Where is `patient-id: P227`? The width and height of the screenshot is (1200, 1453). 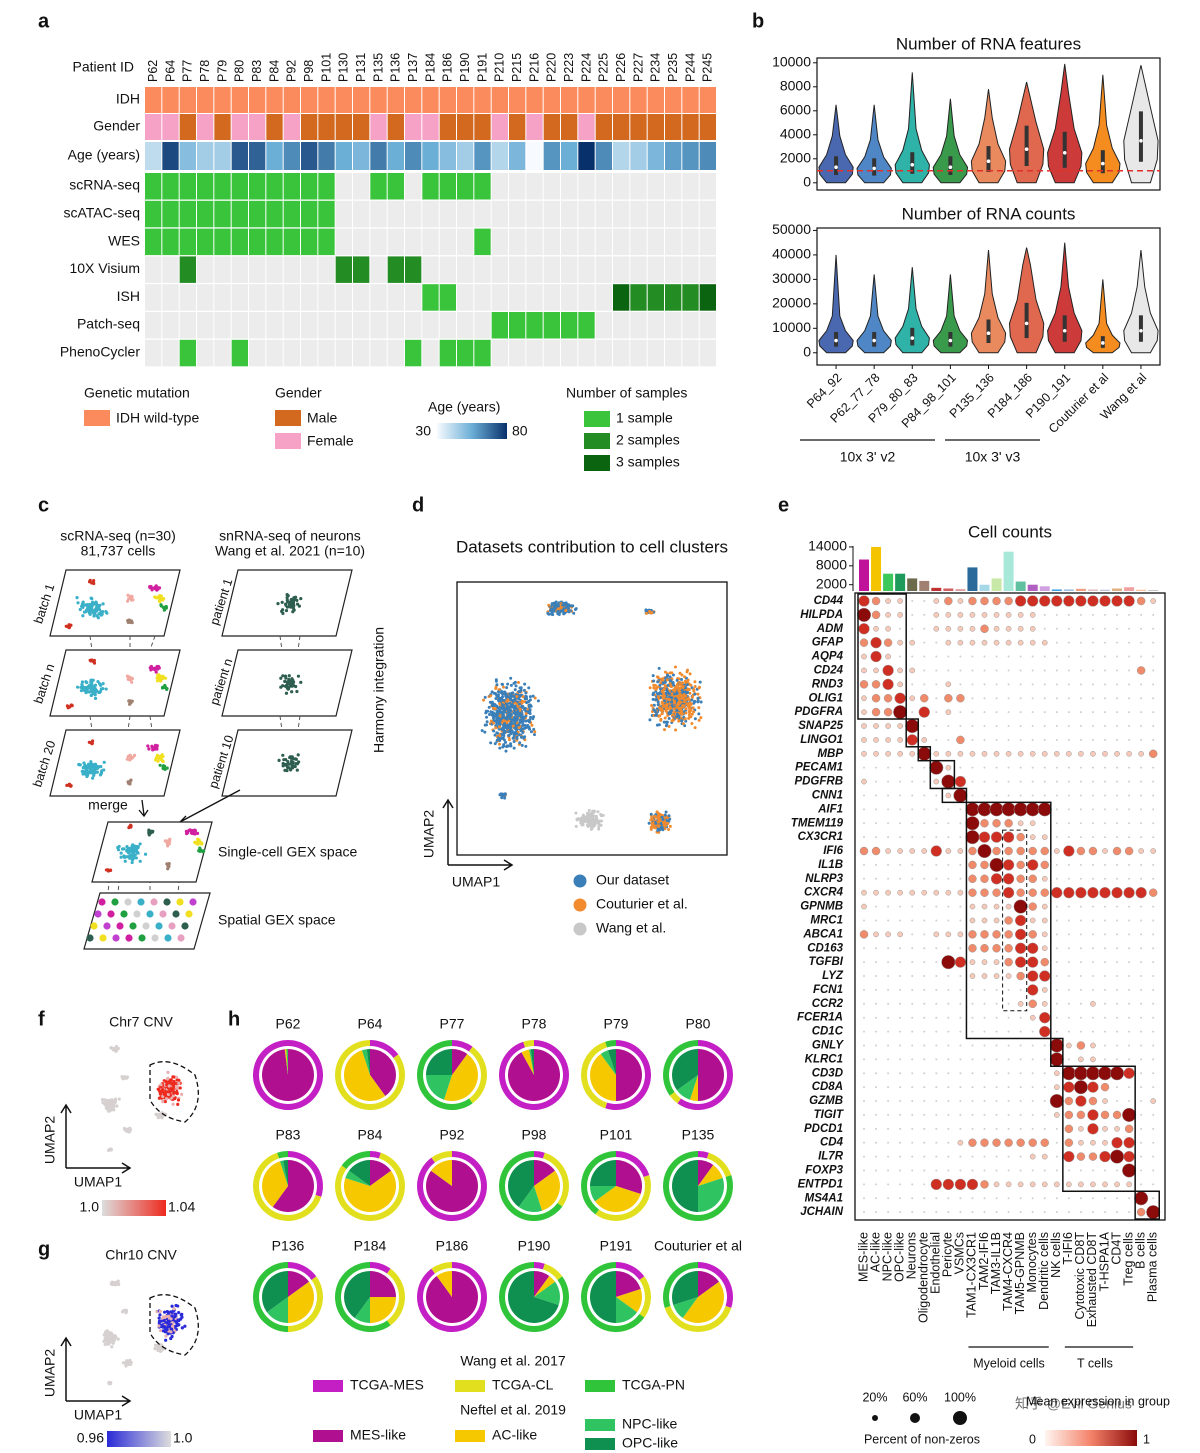
patient-id: P227 is located at coordinates (638, 67).